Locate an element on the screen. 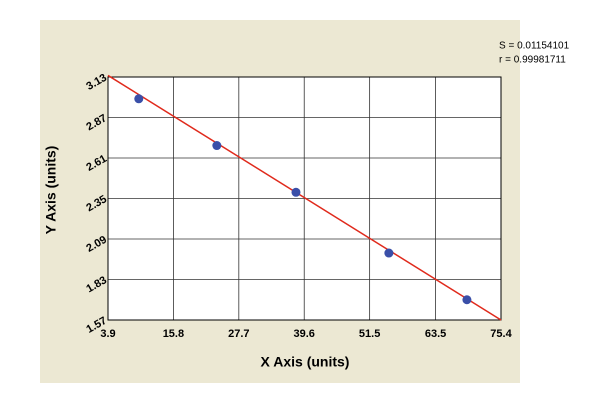 This screenshot has height=406, width=600. x-tick-label: 63.5 is located at coordinates (435, 334).